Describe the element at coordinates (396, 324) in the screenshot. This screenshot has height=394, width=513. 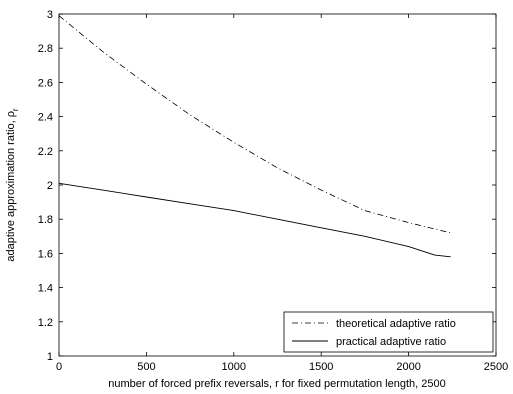
I see `legend-label-theoretical: theoretical adaptive ratio` at that location.